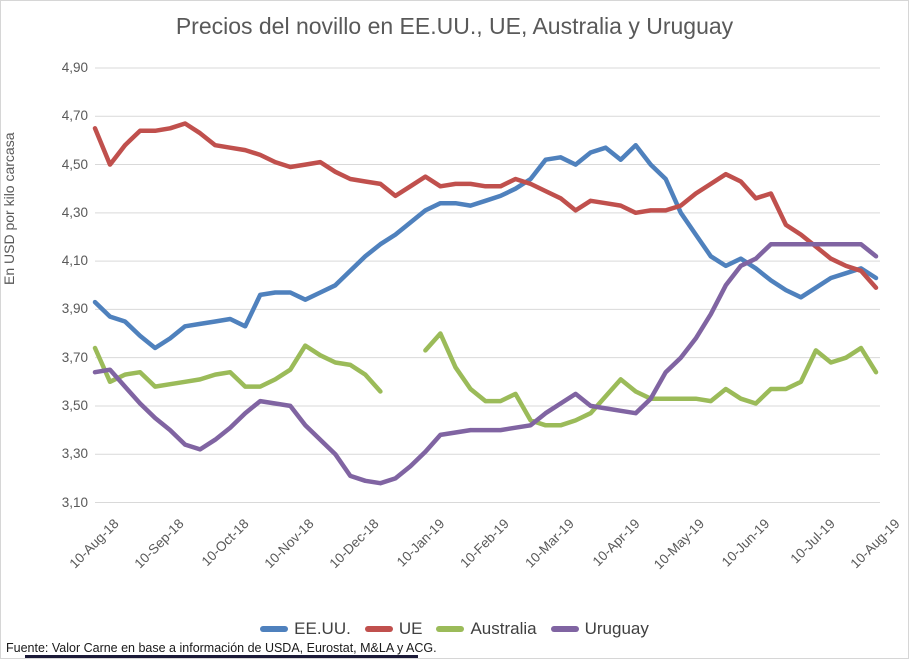 The height and width of the screenshot is (659, 909). I want to click on y-tick-label: 3,70, so click(74, 357).